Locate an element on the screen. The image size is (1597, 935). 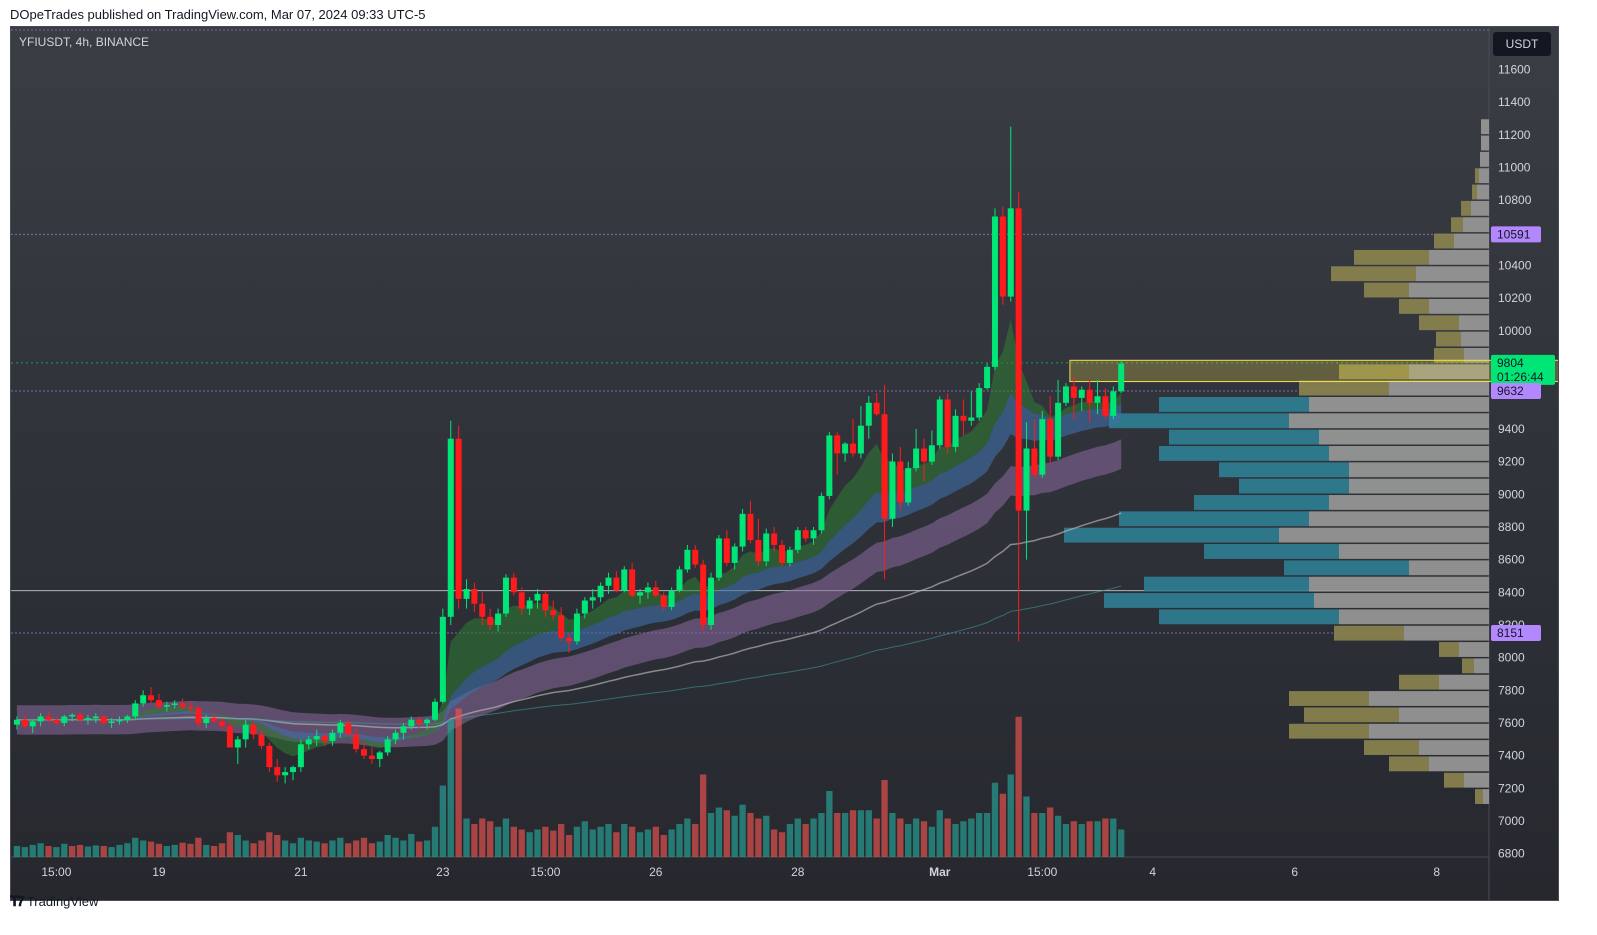
symbol-legend: YFIUSDT, 4h, BINANCE is located at coordinates (84, 42).